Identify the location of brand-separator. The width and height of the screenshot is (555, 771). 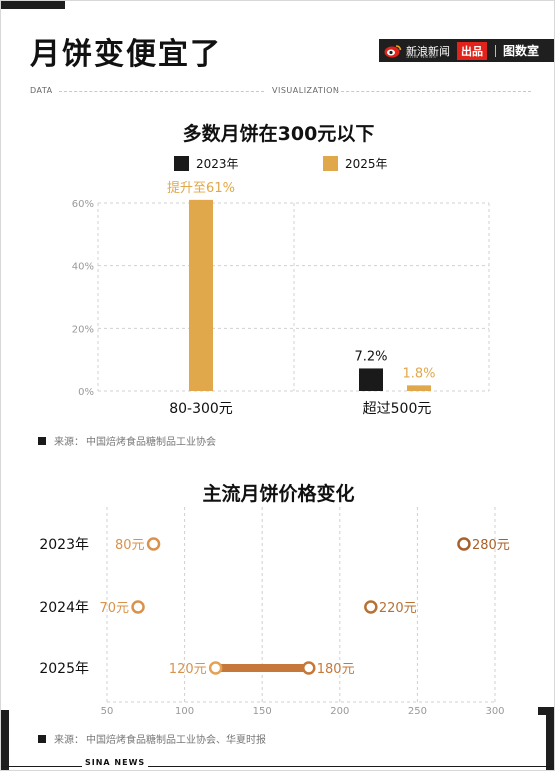
(495, 50).